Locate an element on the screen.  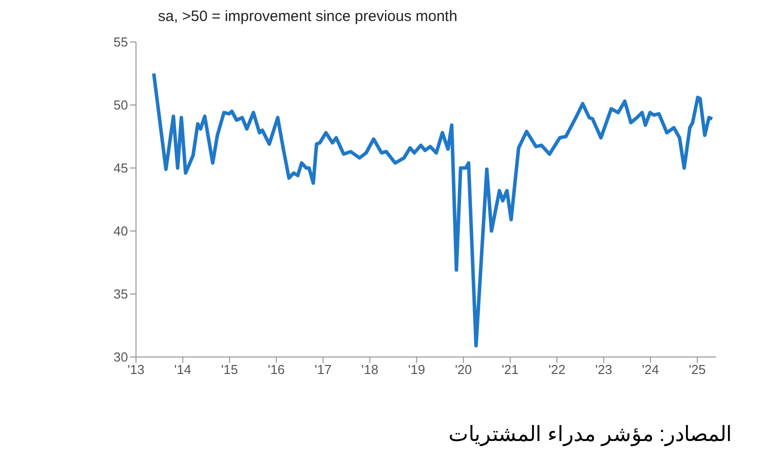
x-tick-label: '19 is located at coordinates (417, 370).